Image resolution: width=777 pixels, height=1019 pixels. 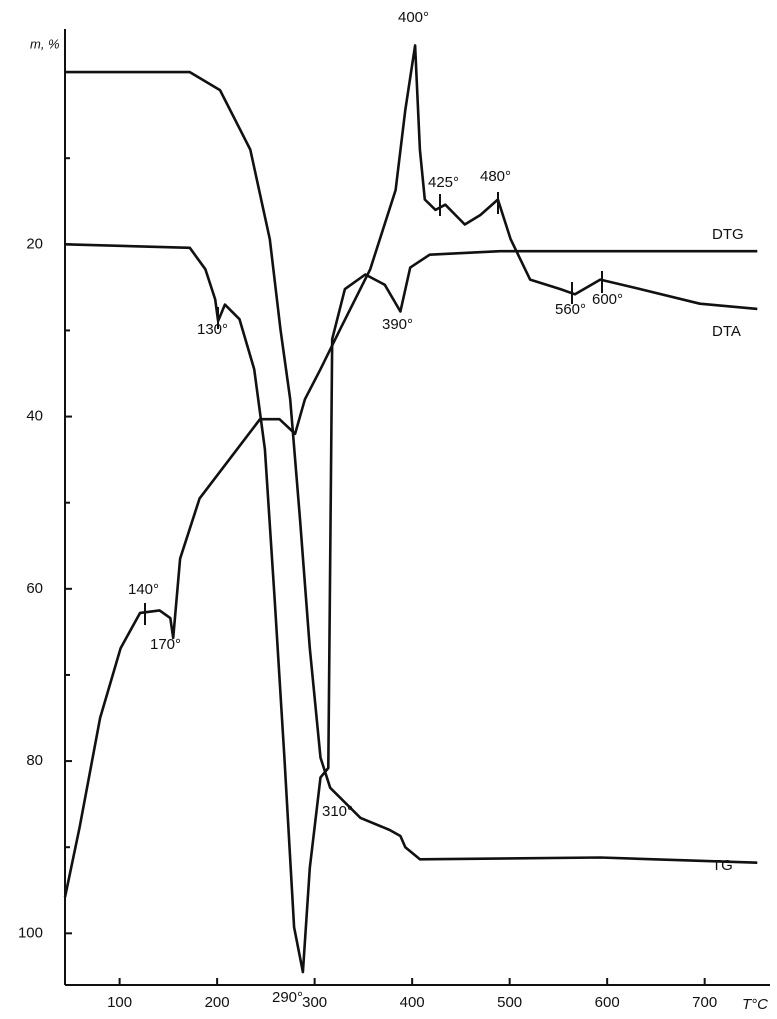 I want to click on x-tick-label: 200, so click(x=217, y=1002).